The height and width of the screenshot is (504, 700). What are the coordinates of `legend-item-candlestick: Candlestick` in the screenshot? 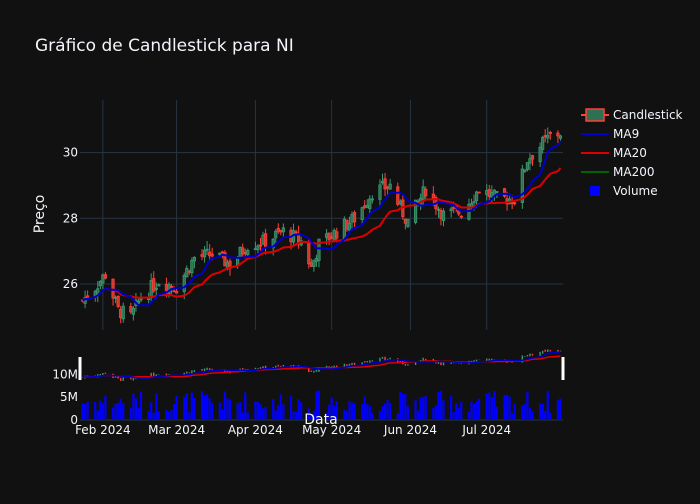 It's located at (632, 115).